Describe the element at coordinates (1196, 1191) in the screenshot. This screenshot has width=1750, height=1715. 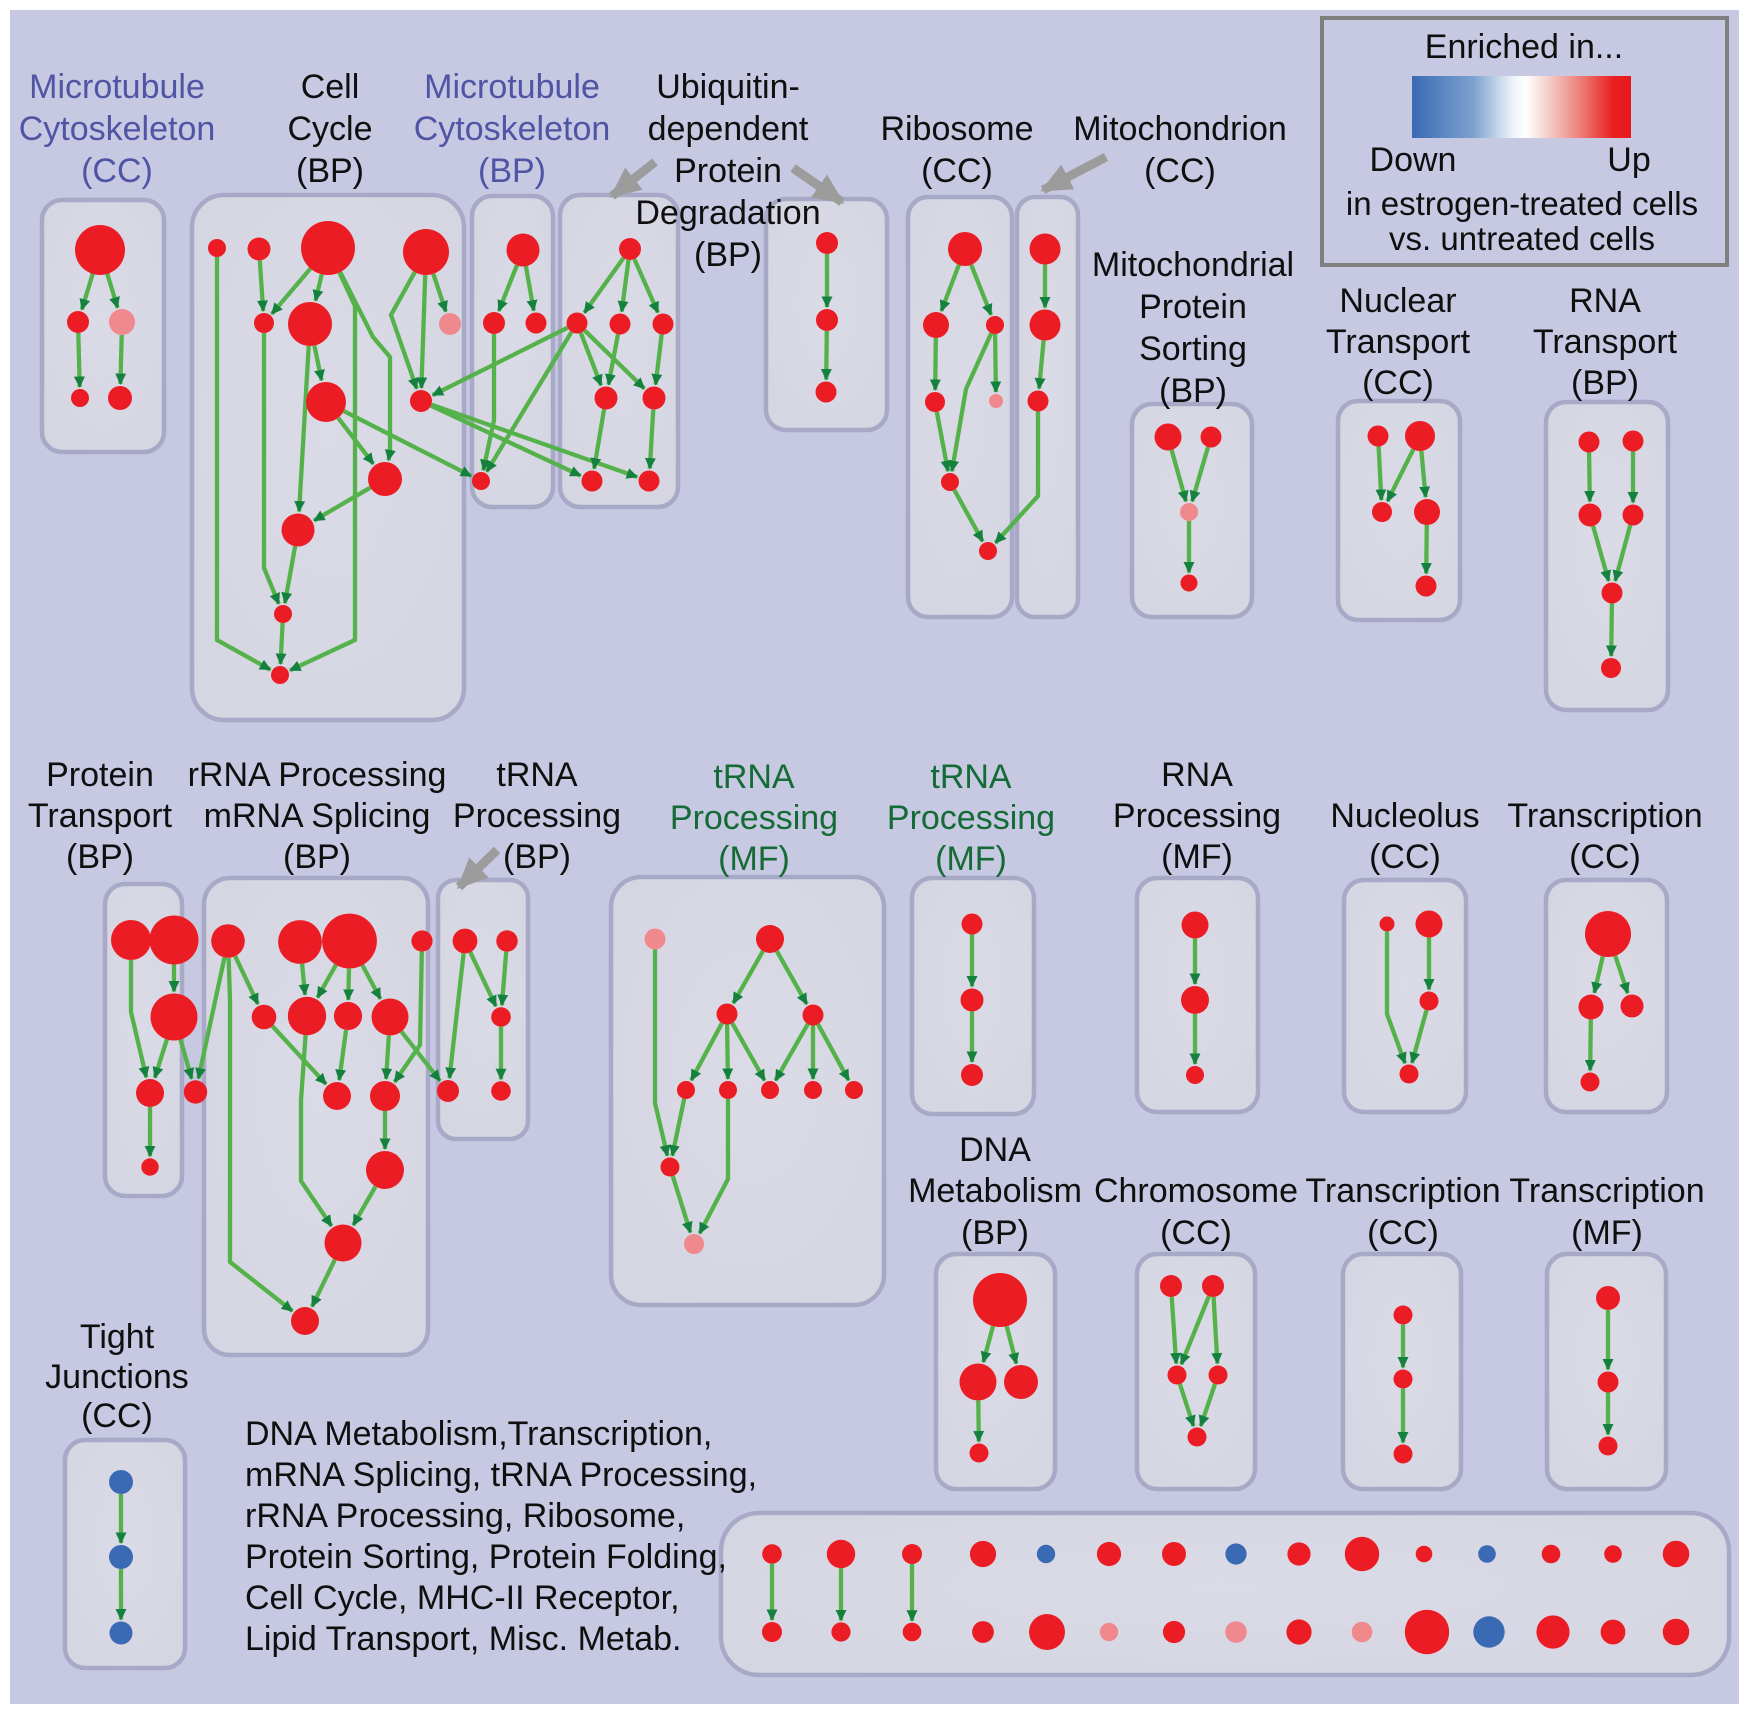
I see `svg-text: Chromosome` at that location.